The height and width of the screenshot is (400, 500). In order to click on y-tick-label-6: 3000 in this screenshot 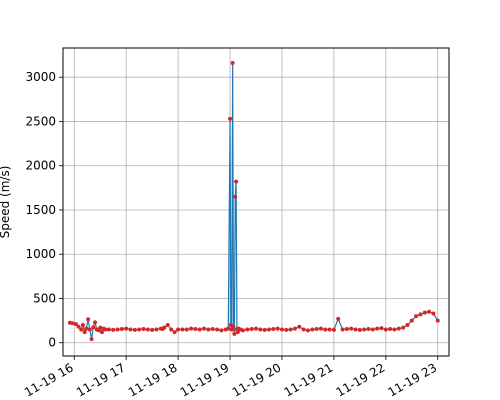, I will do `click(40, 77)`.